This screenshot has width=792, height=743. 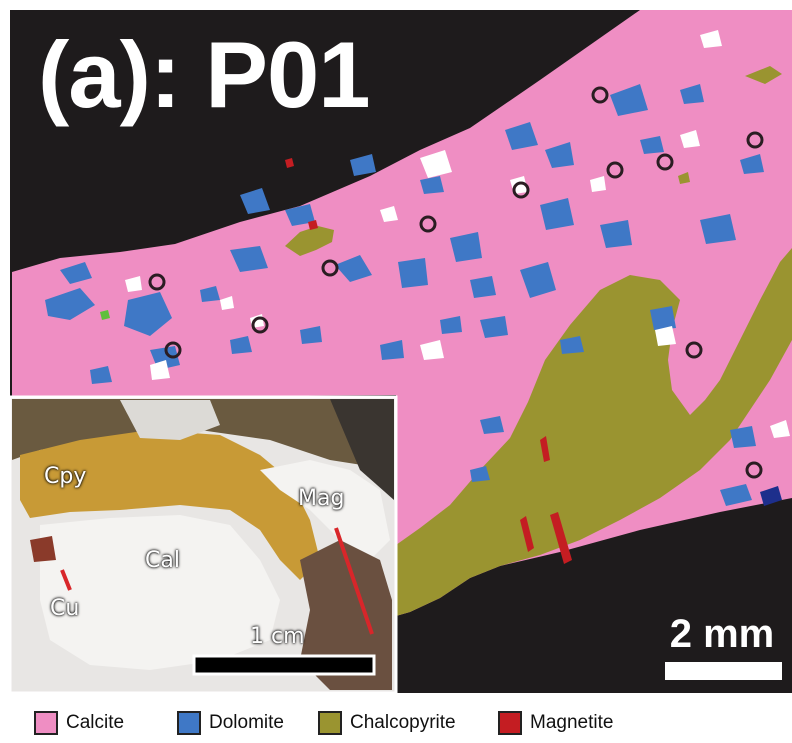 I want to click on legend-item-chalcopyrite: Chalcopyrite, so click(x=387, y=723).